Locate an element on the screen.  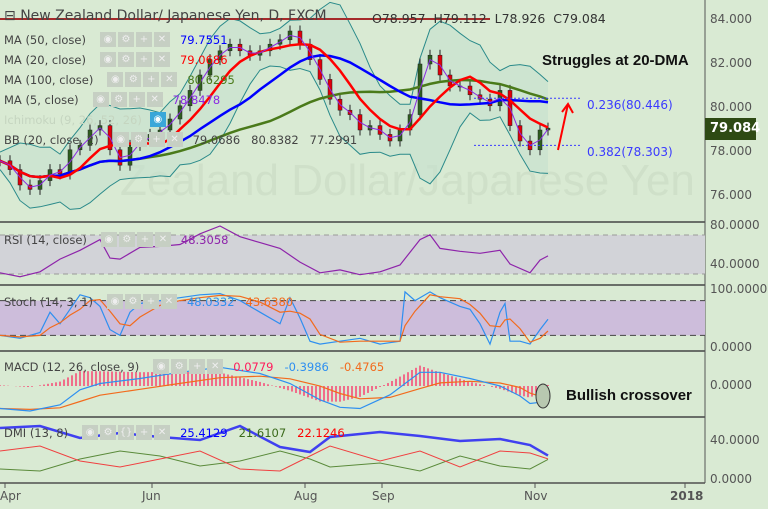
legend-ichimoku: Ichimoku (9, 26, 52, 26) ◉ is located at coordinates (85, 119).